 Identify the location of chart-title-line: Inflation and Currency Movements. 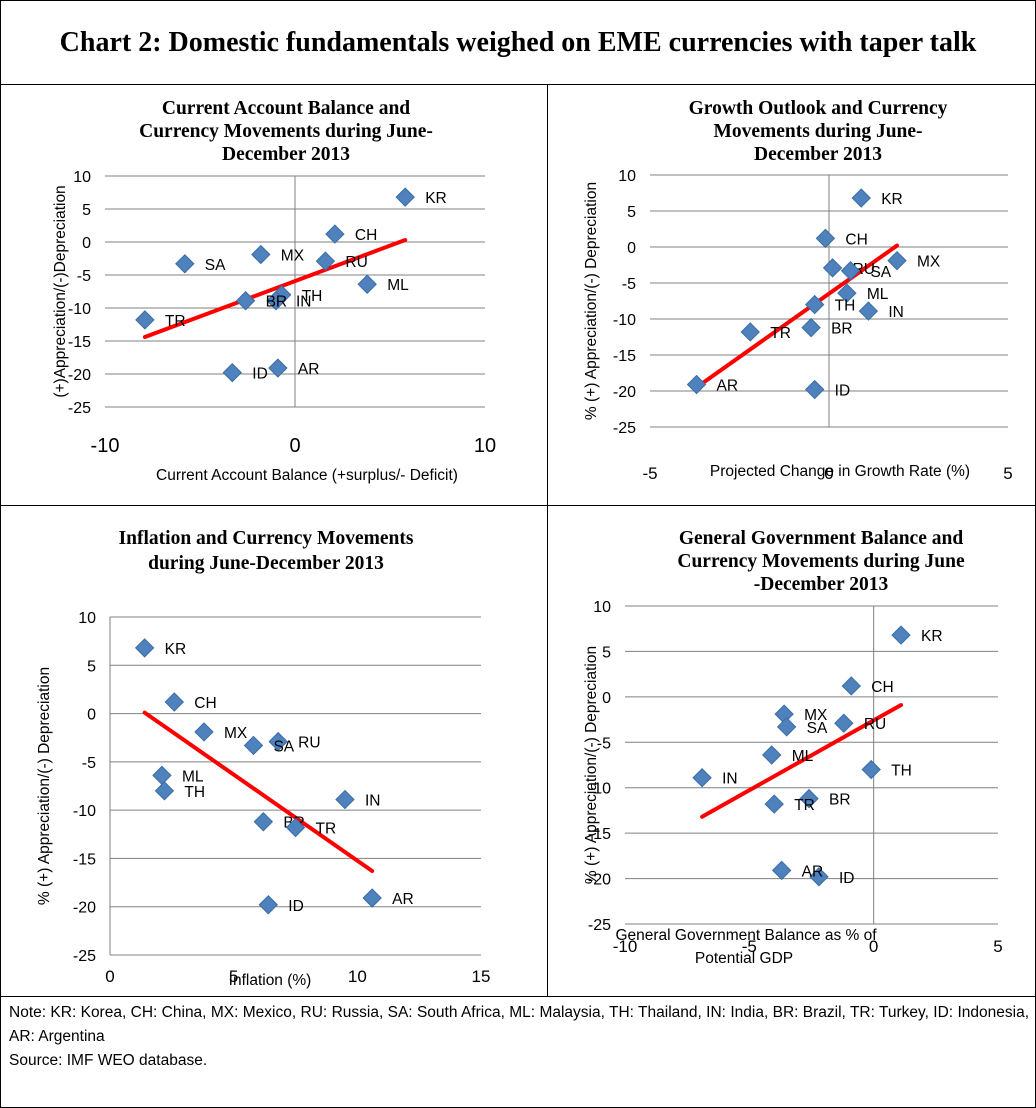
(266, 538).